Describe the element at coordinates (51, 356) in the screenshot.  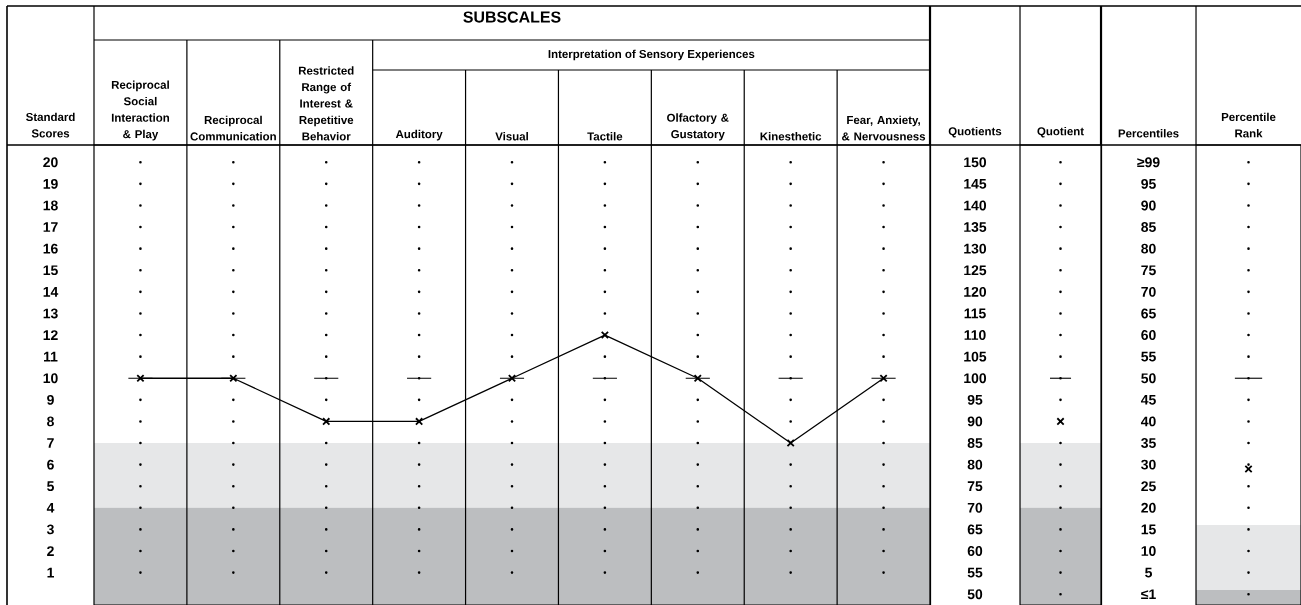
I see `y-tick-label: 11` at that location.